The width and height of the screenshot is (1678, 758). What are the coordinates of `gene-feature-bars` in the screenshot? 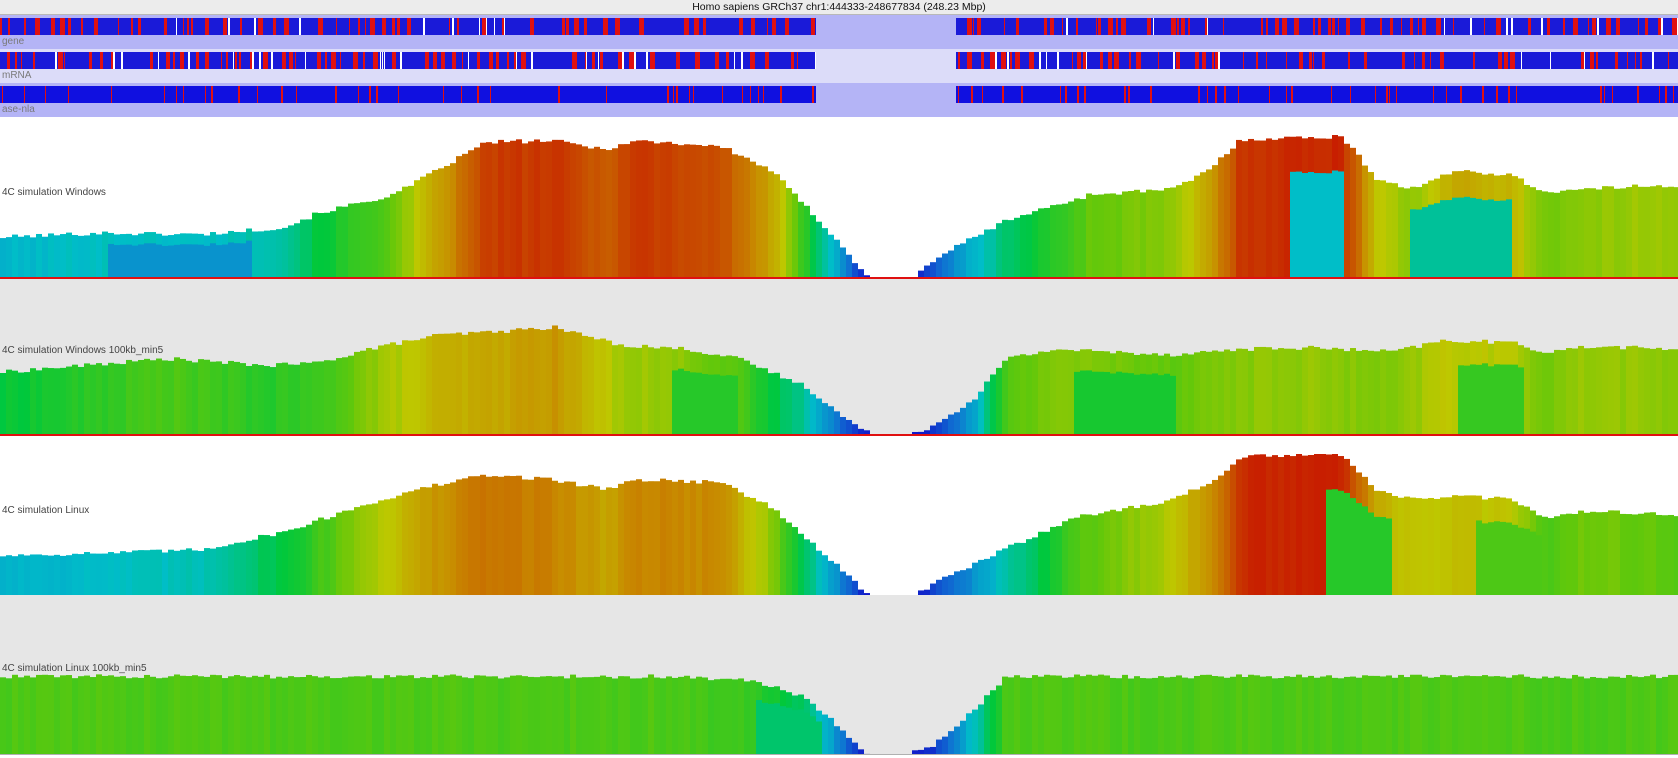 It's located at (839, 32).